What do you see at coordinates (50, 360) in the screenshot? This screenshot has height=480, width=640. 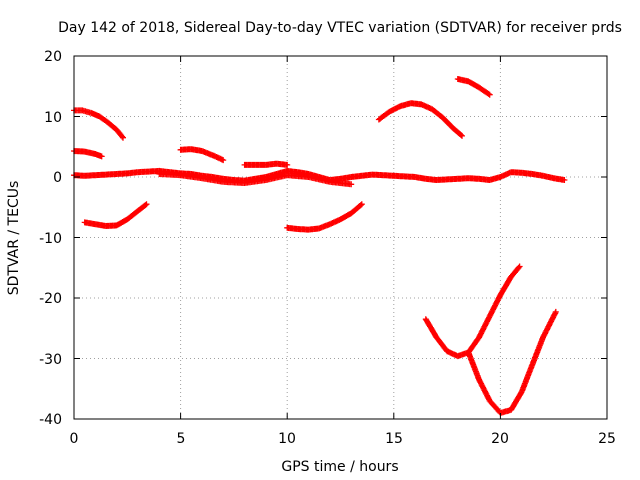 I see `y-tick-label: -30` at bounding box center [50, 360].